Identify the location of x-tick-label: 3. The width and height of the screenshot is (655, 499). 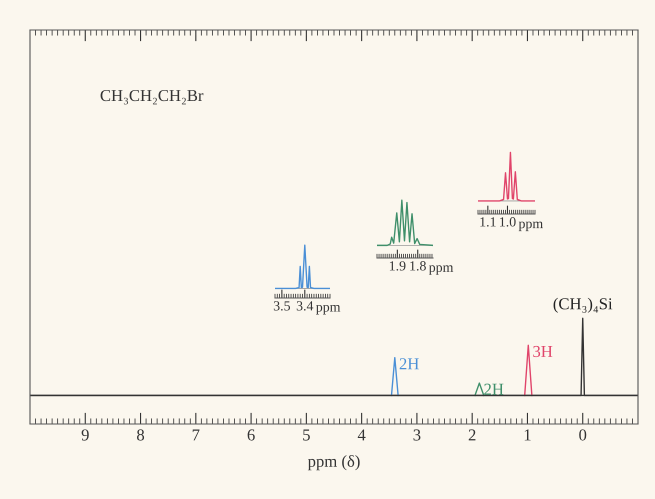
(417, 435).